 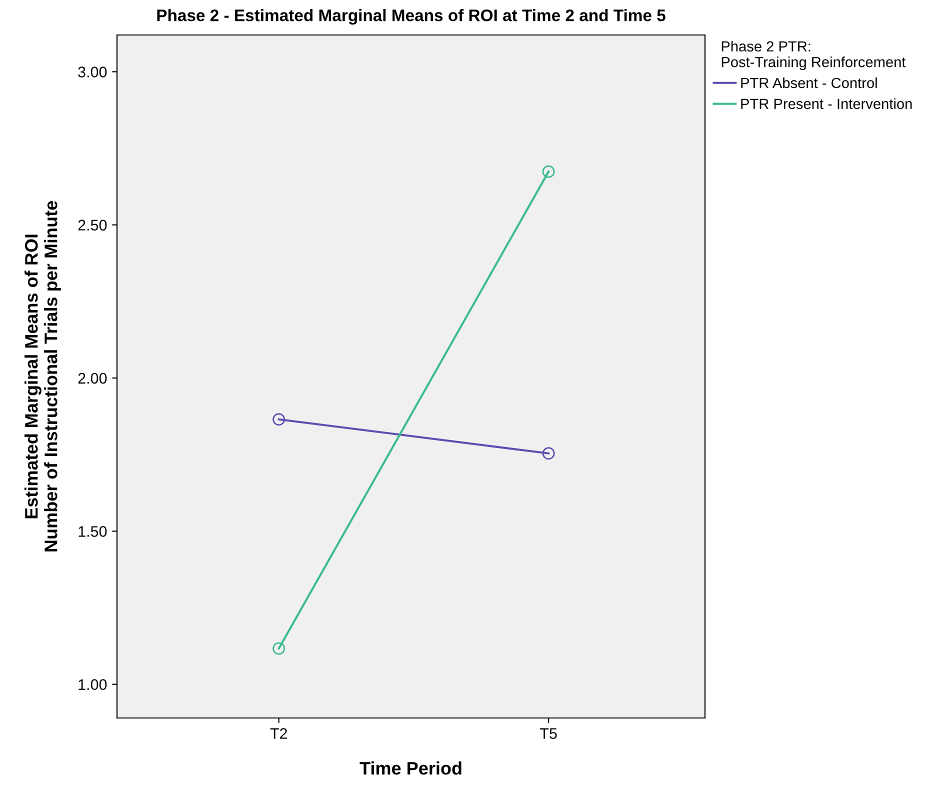 What do you see at coordinates (92, 378) in the screenshot?
I see `y-tick-label: 2.00` at bounding box center [92, 378].